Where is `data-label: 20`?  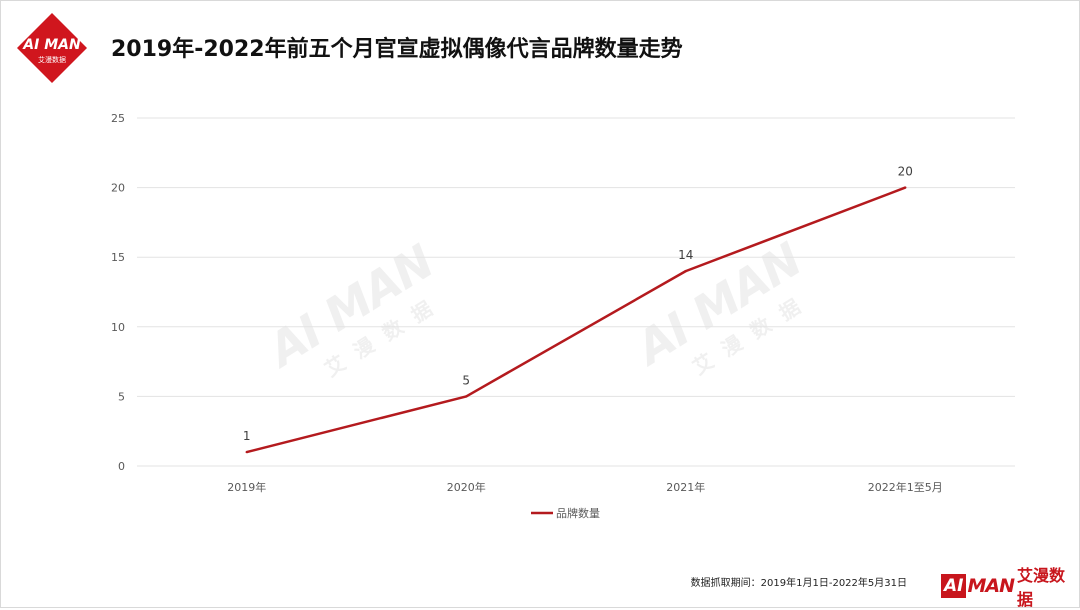 data-label: 20 is located at coordinates (905, 172).